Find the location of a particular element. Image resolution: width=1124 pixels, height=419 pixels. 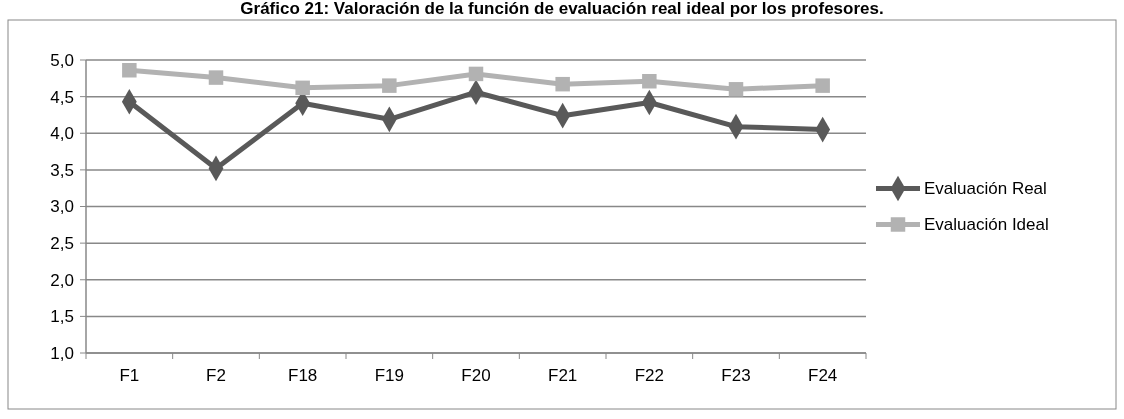

x-tick-label: F22 is located at coordinates (649, 375).